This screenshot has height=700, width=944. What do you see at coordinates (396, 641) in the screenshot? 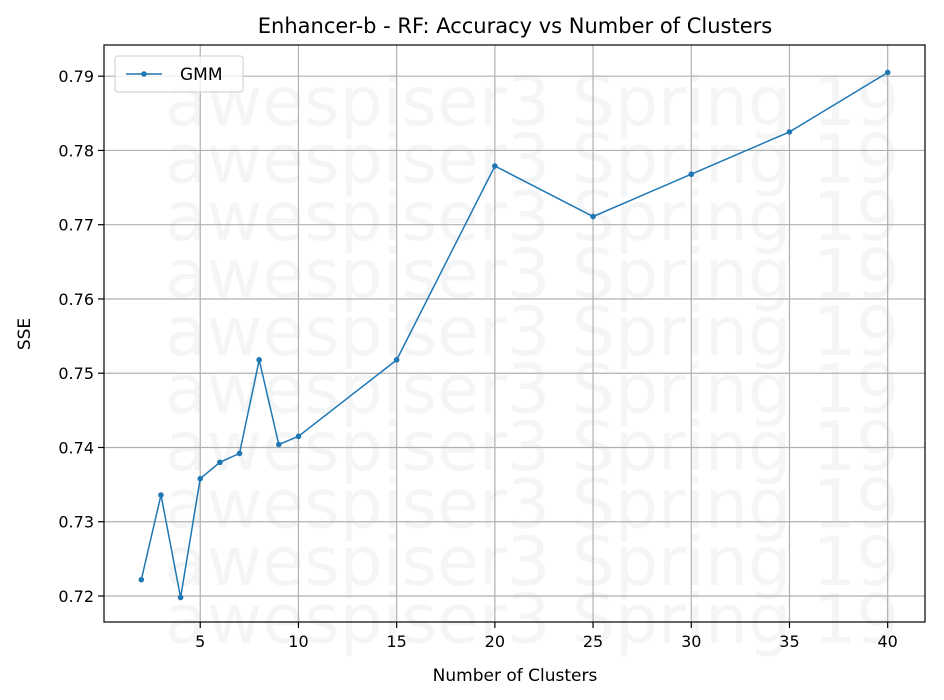
I see `x-tick-label: 15` at bounding box center [396, 641].